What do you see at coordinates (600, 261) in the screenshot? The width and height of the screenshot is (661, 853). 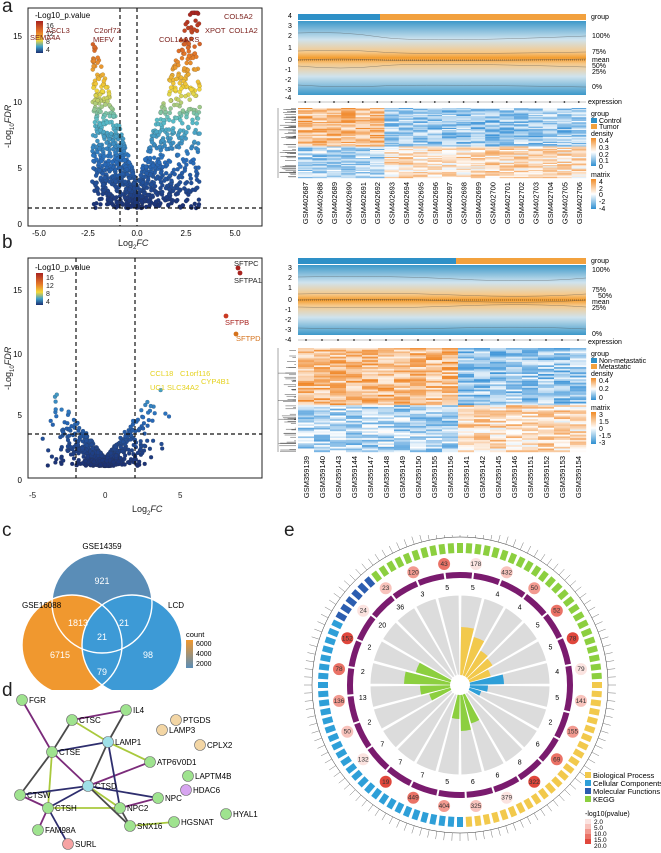 I see `heatmap-b-group-label: group` at bounding box center [600, 261].